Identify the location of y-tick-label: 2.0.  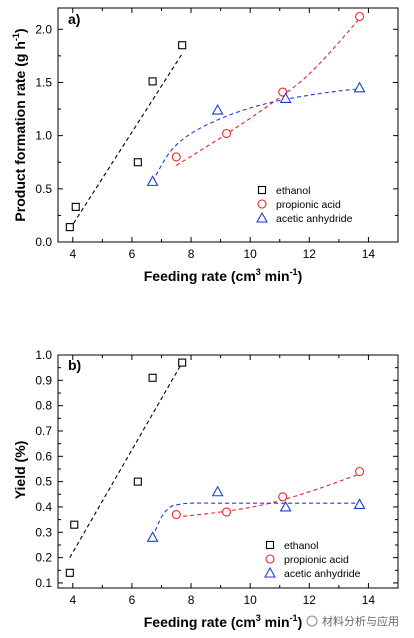
(43, 29).